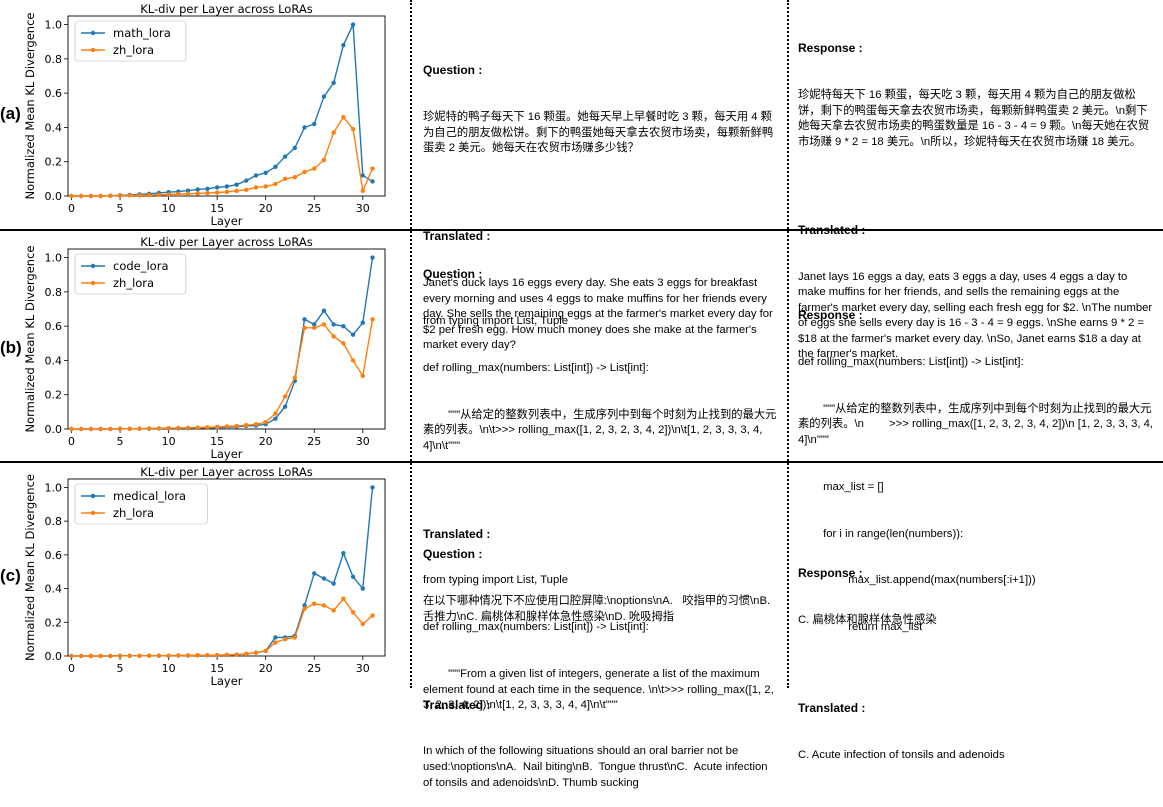 The height and width of the screenshot is (807, 1163). What do you see at coordinates (917, 580) in the screenshot?
I see `response-b-line: max_list.append(max(numbers[:i+1]))` at bounding box center [917, 580].